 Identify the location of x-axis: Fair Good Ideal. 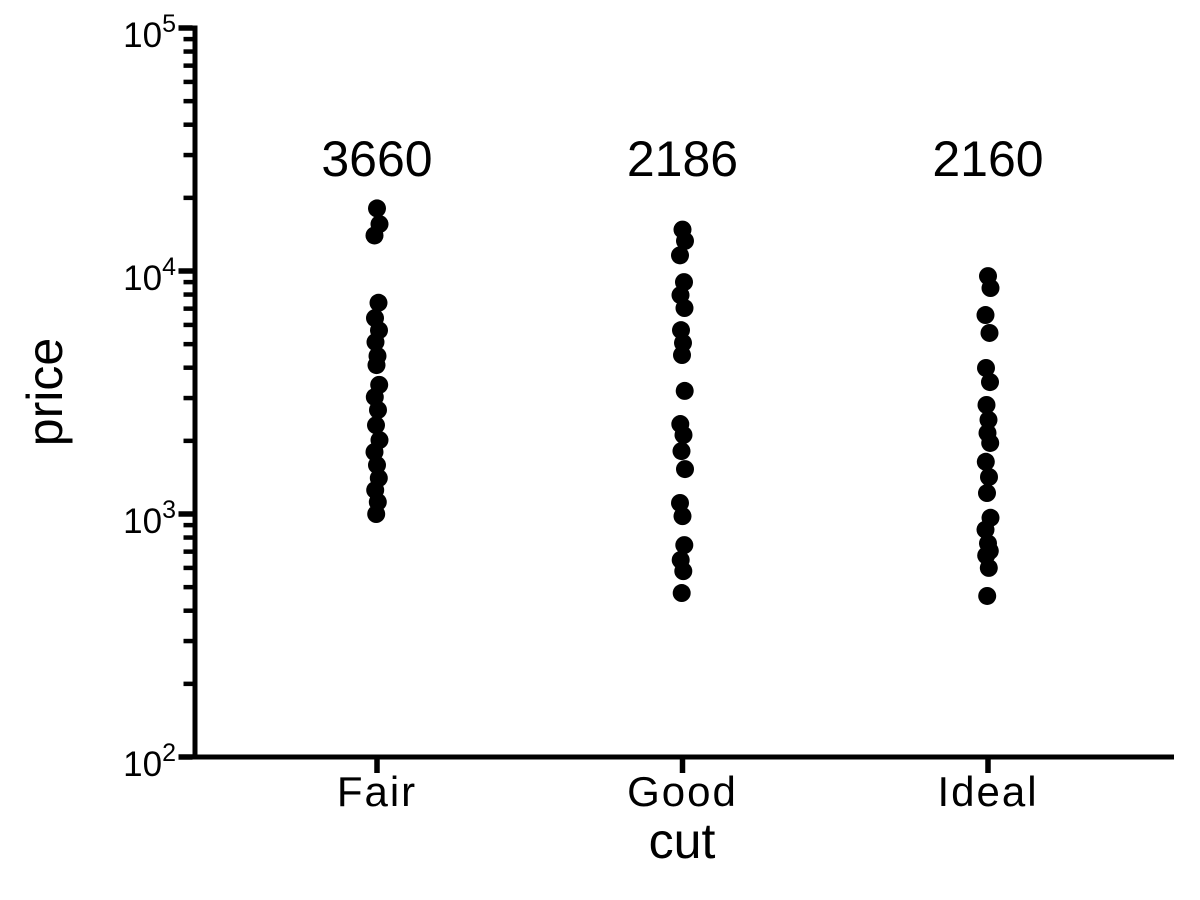
(687, 787).